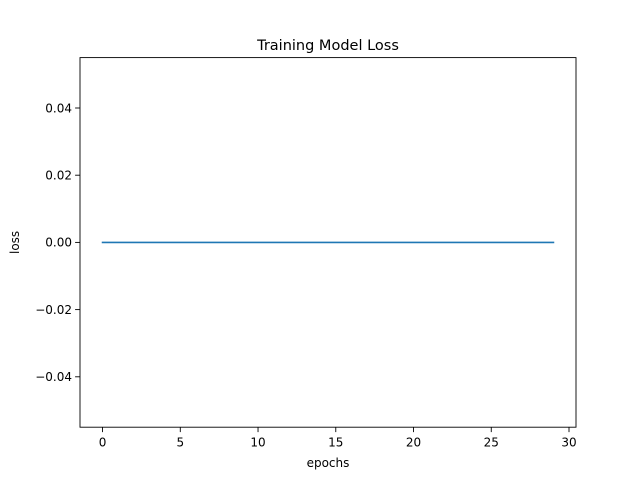 The width and height of the screenshot is (640, 480). Describe the element at coordinates (58, 108) in the screenshot. I see `y-tick-label: 0.04` at that location.